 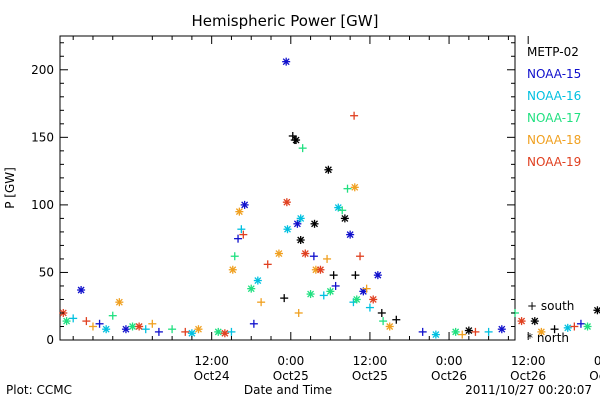 I want to click on y-tick-label: 150, so click(x=42, y=137).